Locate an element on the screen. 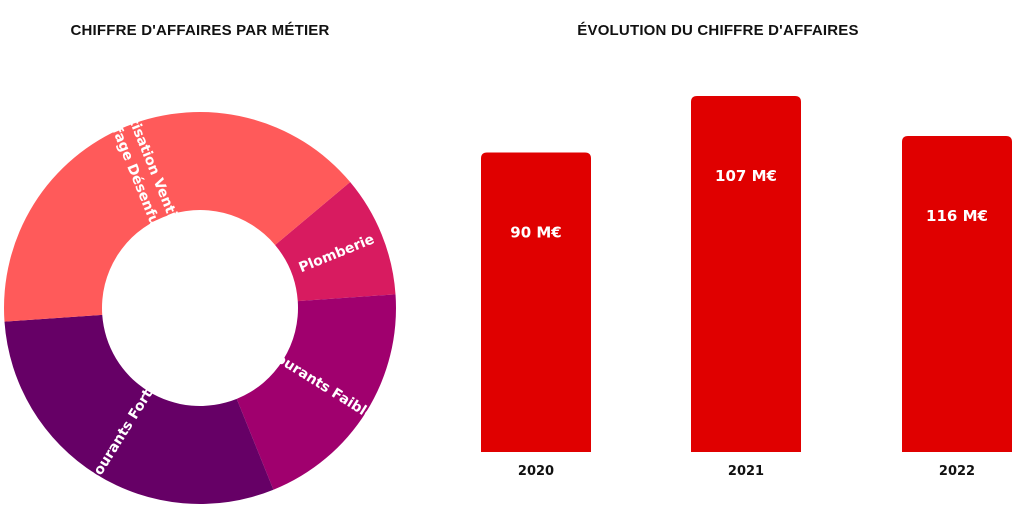  bar-value-label: 116 M€ is located at coordinates (957, 216).